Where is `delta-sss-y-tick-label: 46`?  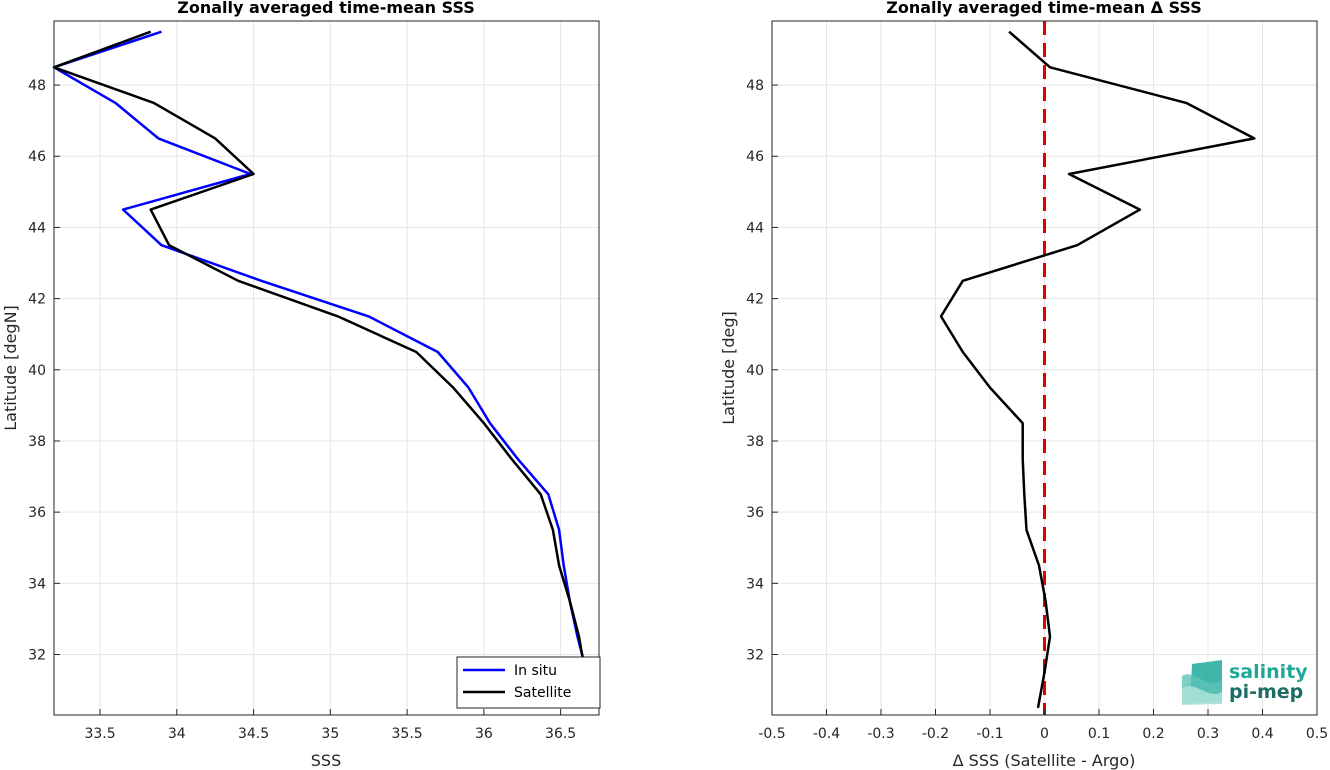
delta-sss-y-tick-label: 46 is located at coordinates (755, 157).